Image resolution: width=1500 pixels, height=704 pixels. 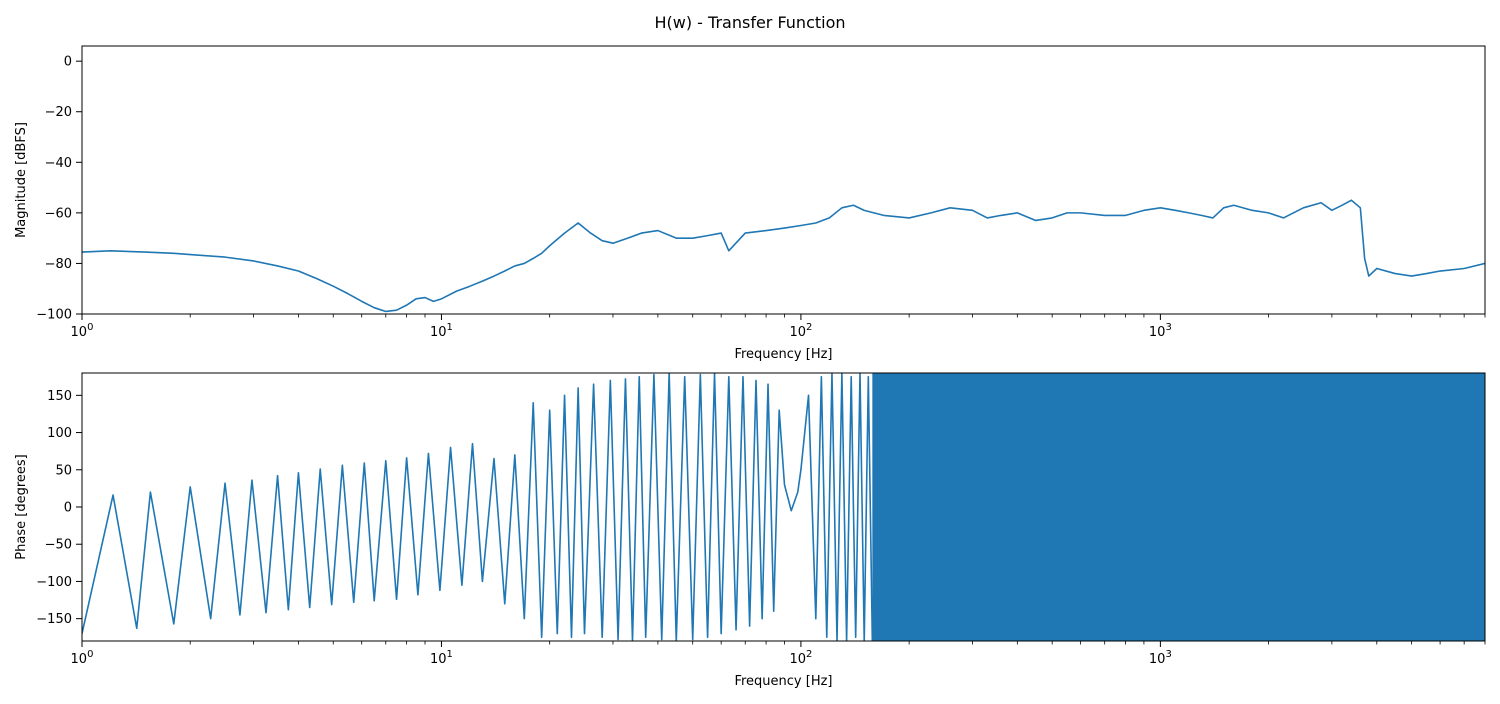 What do you see at coordinates (68, 508) in the screenshot?
I see `phase-y-tick-label: 0` at bounding box center [68, 508].